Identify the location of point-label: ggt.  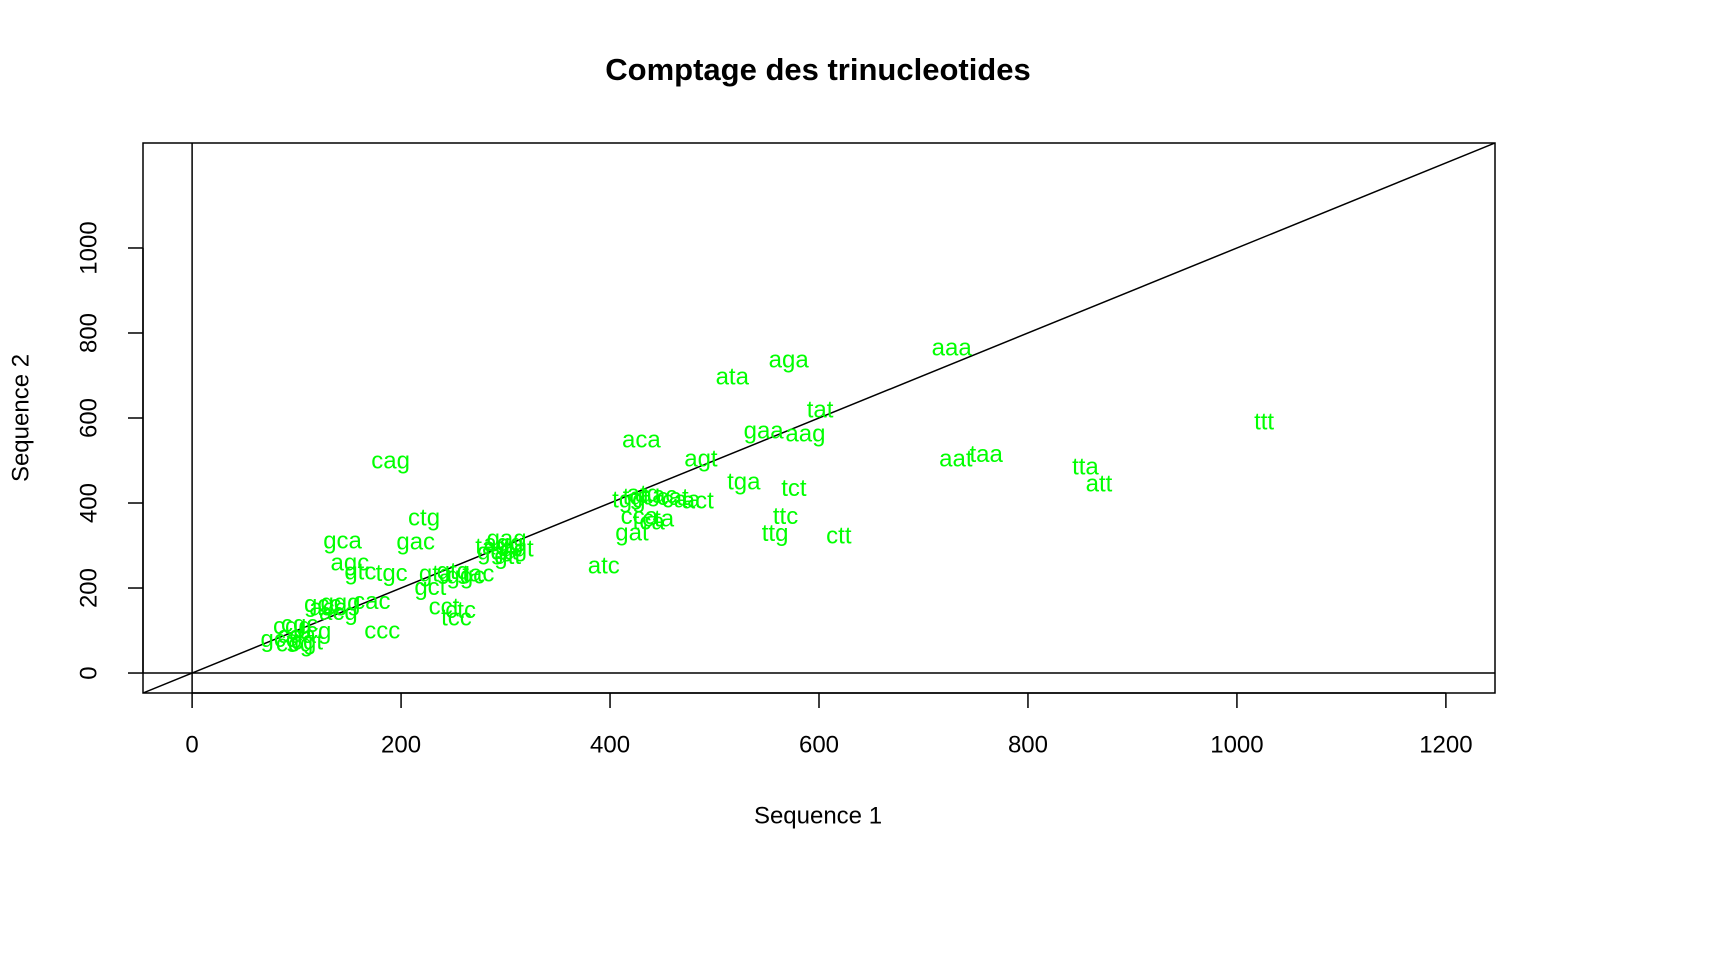
(517, 549).